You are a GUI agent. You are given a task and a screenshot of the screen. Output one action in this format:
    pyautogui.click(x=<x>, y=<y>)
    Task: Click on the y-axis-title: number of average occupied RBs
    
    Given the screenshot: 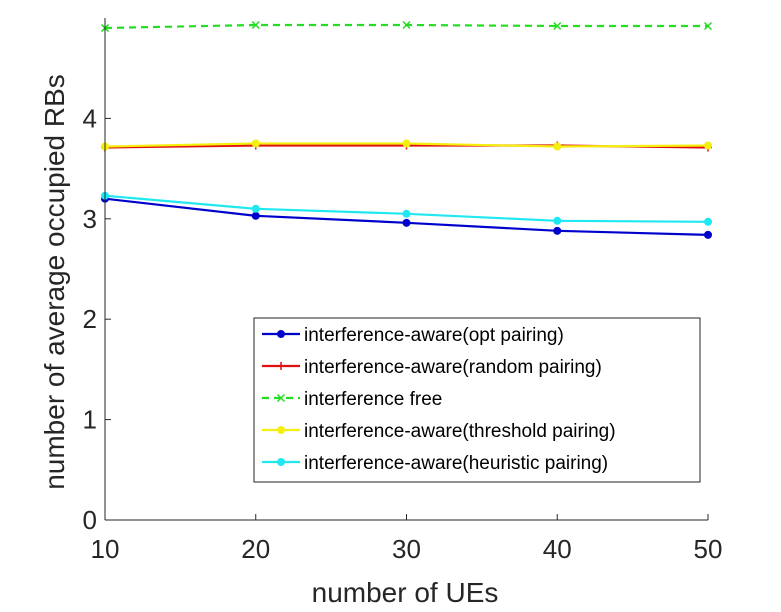 What is the action you would take?
    pyautogui.click(x=54, y=282)
    